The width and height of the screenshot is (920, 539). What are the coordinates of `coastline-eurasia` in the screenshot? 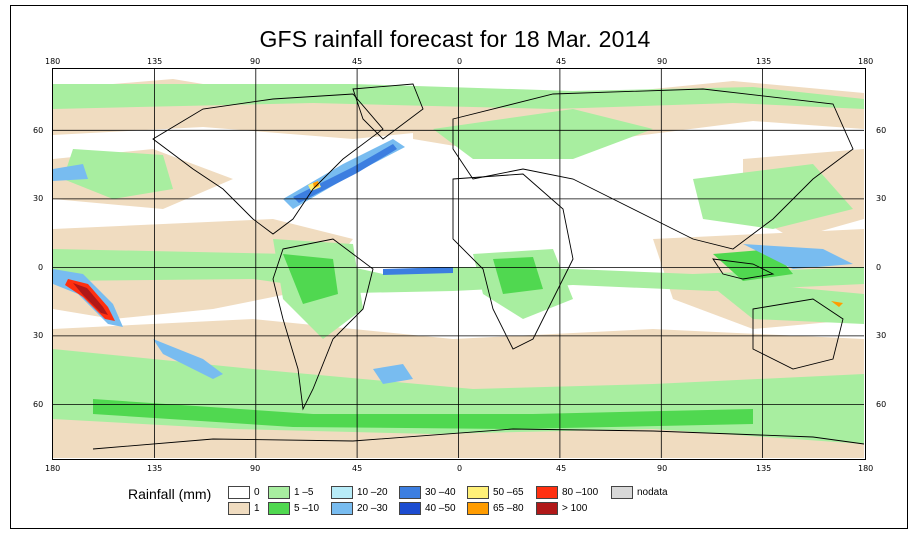 It's located at (653, 169).